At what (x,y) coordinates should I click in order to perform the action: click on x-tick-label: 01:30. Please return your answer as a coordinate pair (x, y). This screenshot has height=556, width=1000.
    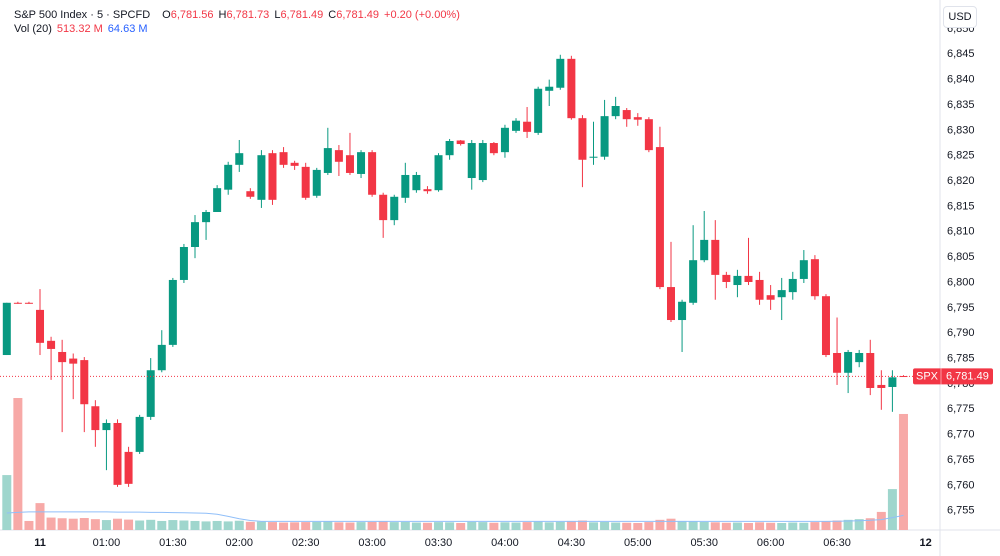
    Looking at the image, I should click on (173, 543).